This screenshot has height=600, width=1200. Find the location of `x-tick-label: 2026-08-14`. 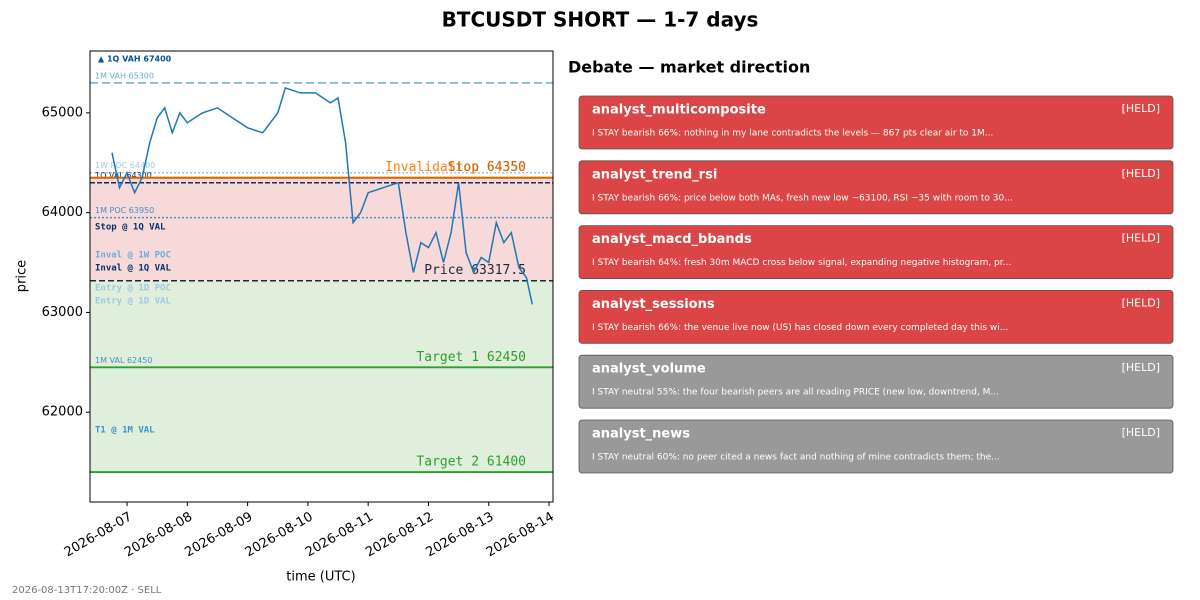

x-tick-label: 2026-08-14 is located at coordinates (520, 535).